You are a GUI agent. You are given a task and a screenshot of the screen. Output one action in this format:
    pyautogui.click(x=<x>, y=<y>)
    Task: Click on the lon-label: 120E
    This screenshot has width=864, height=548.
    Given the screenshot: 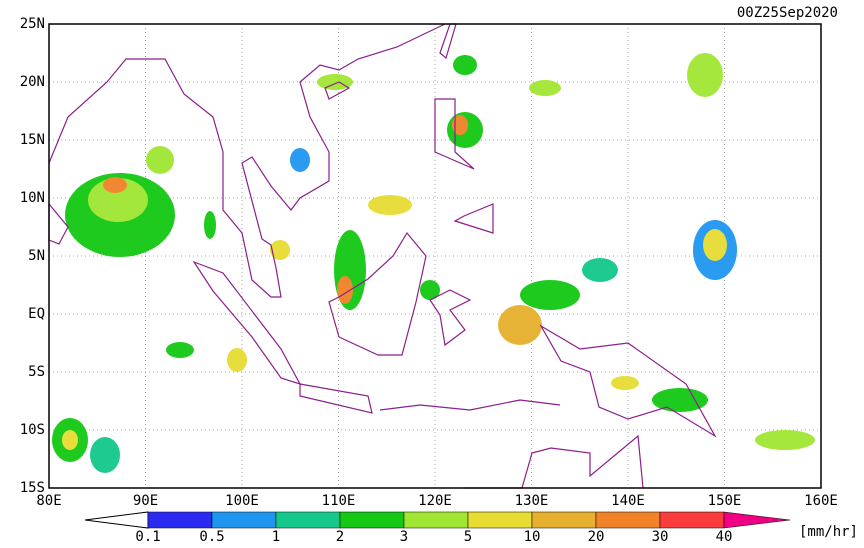 What is the action you would take?
    pyautogui.click(x=435, y=501)
    